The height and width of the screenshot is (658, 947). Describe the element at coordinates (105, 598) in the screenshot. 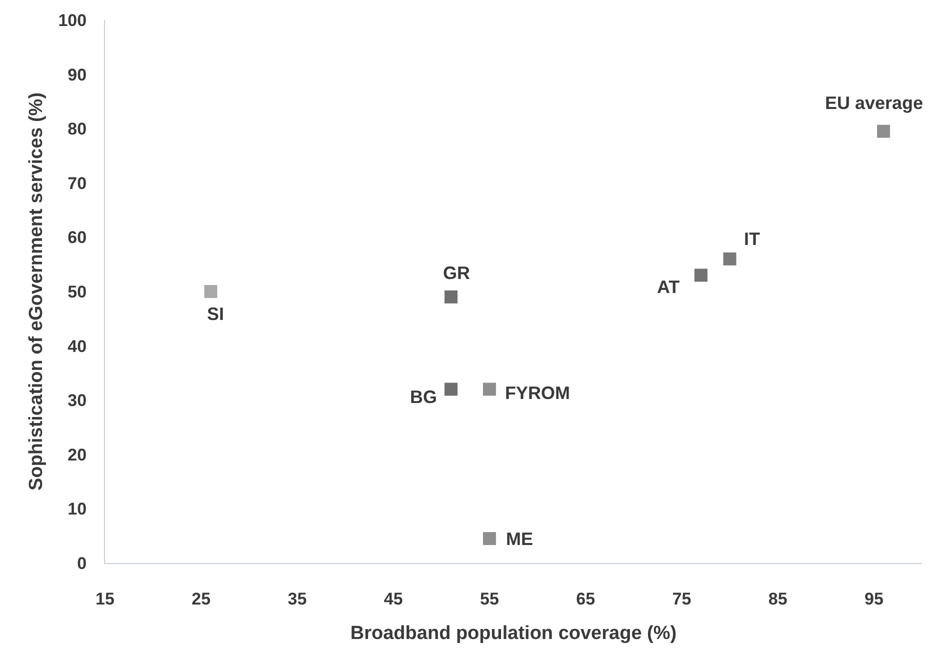

I see `x-tick-label: 15` at that location.